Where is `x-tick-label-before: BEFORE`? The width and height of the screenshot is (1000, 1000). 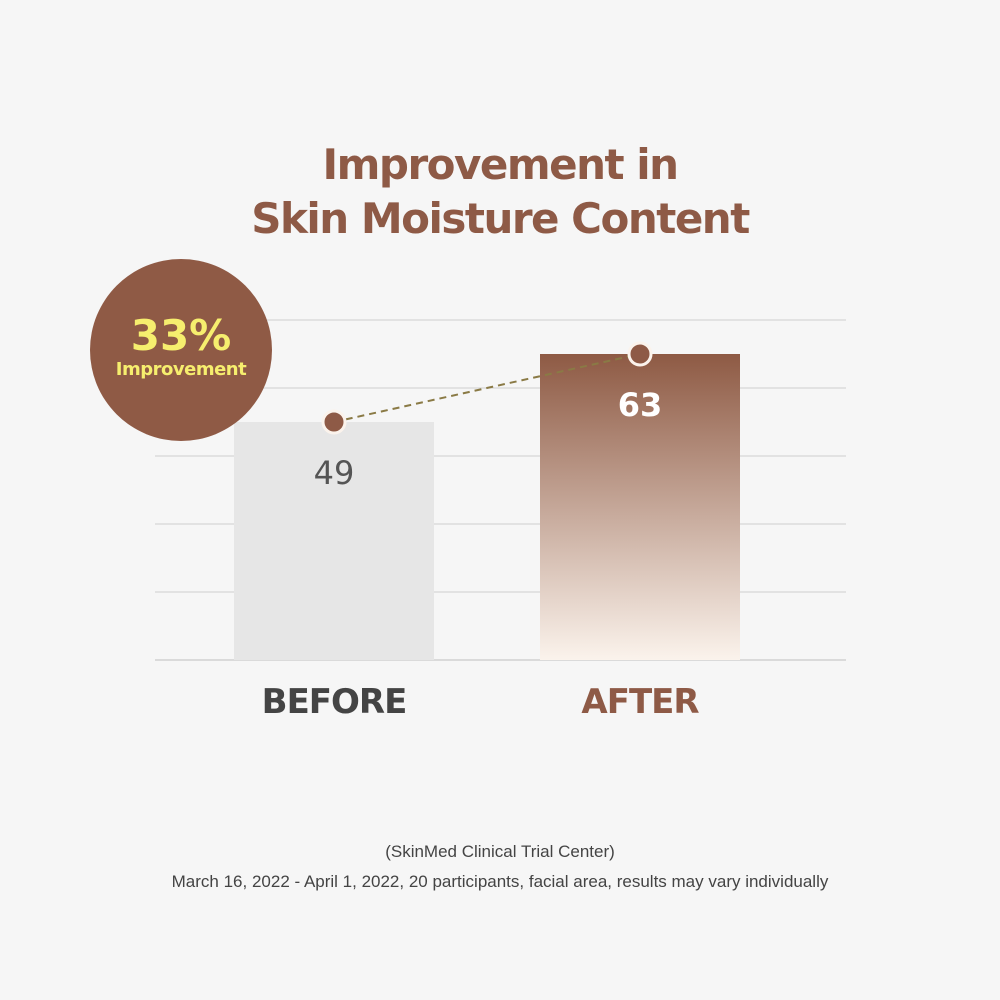
x-tick-label-before: BEFORE is located at coordinates (334, 702).